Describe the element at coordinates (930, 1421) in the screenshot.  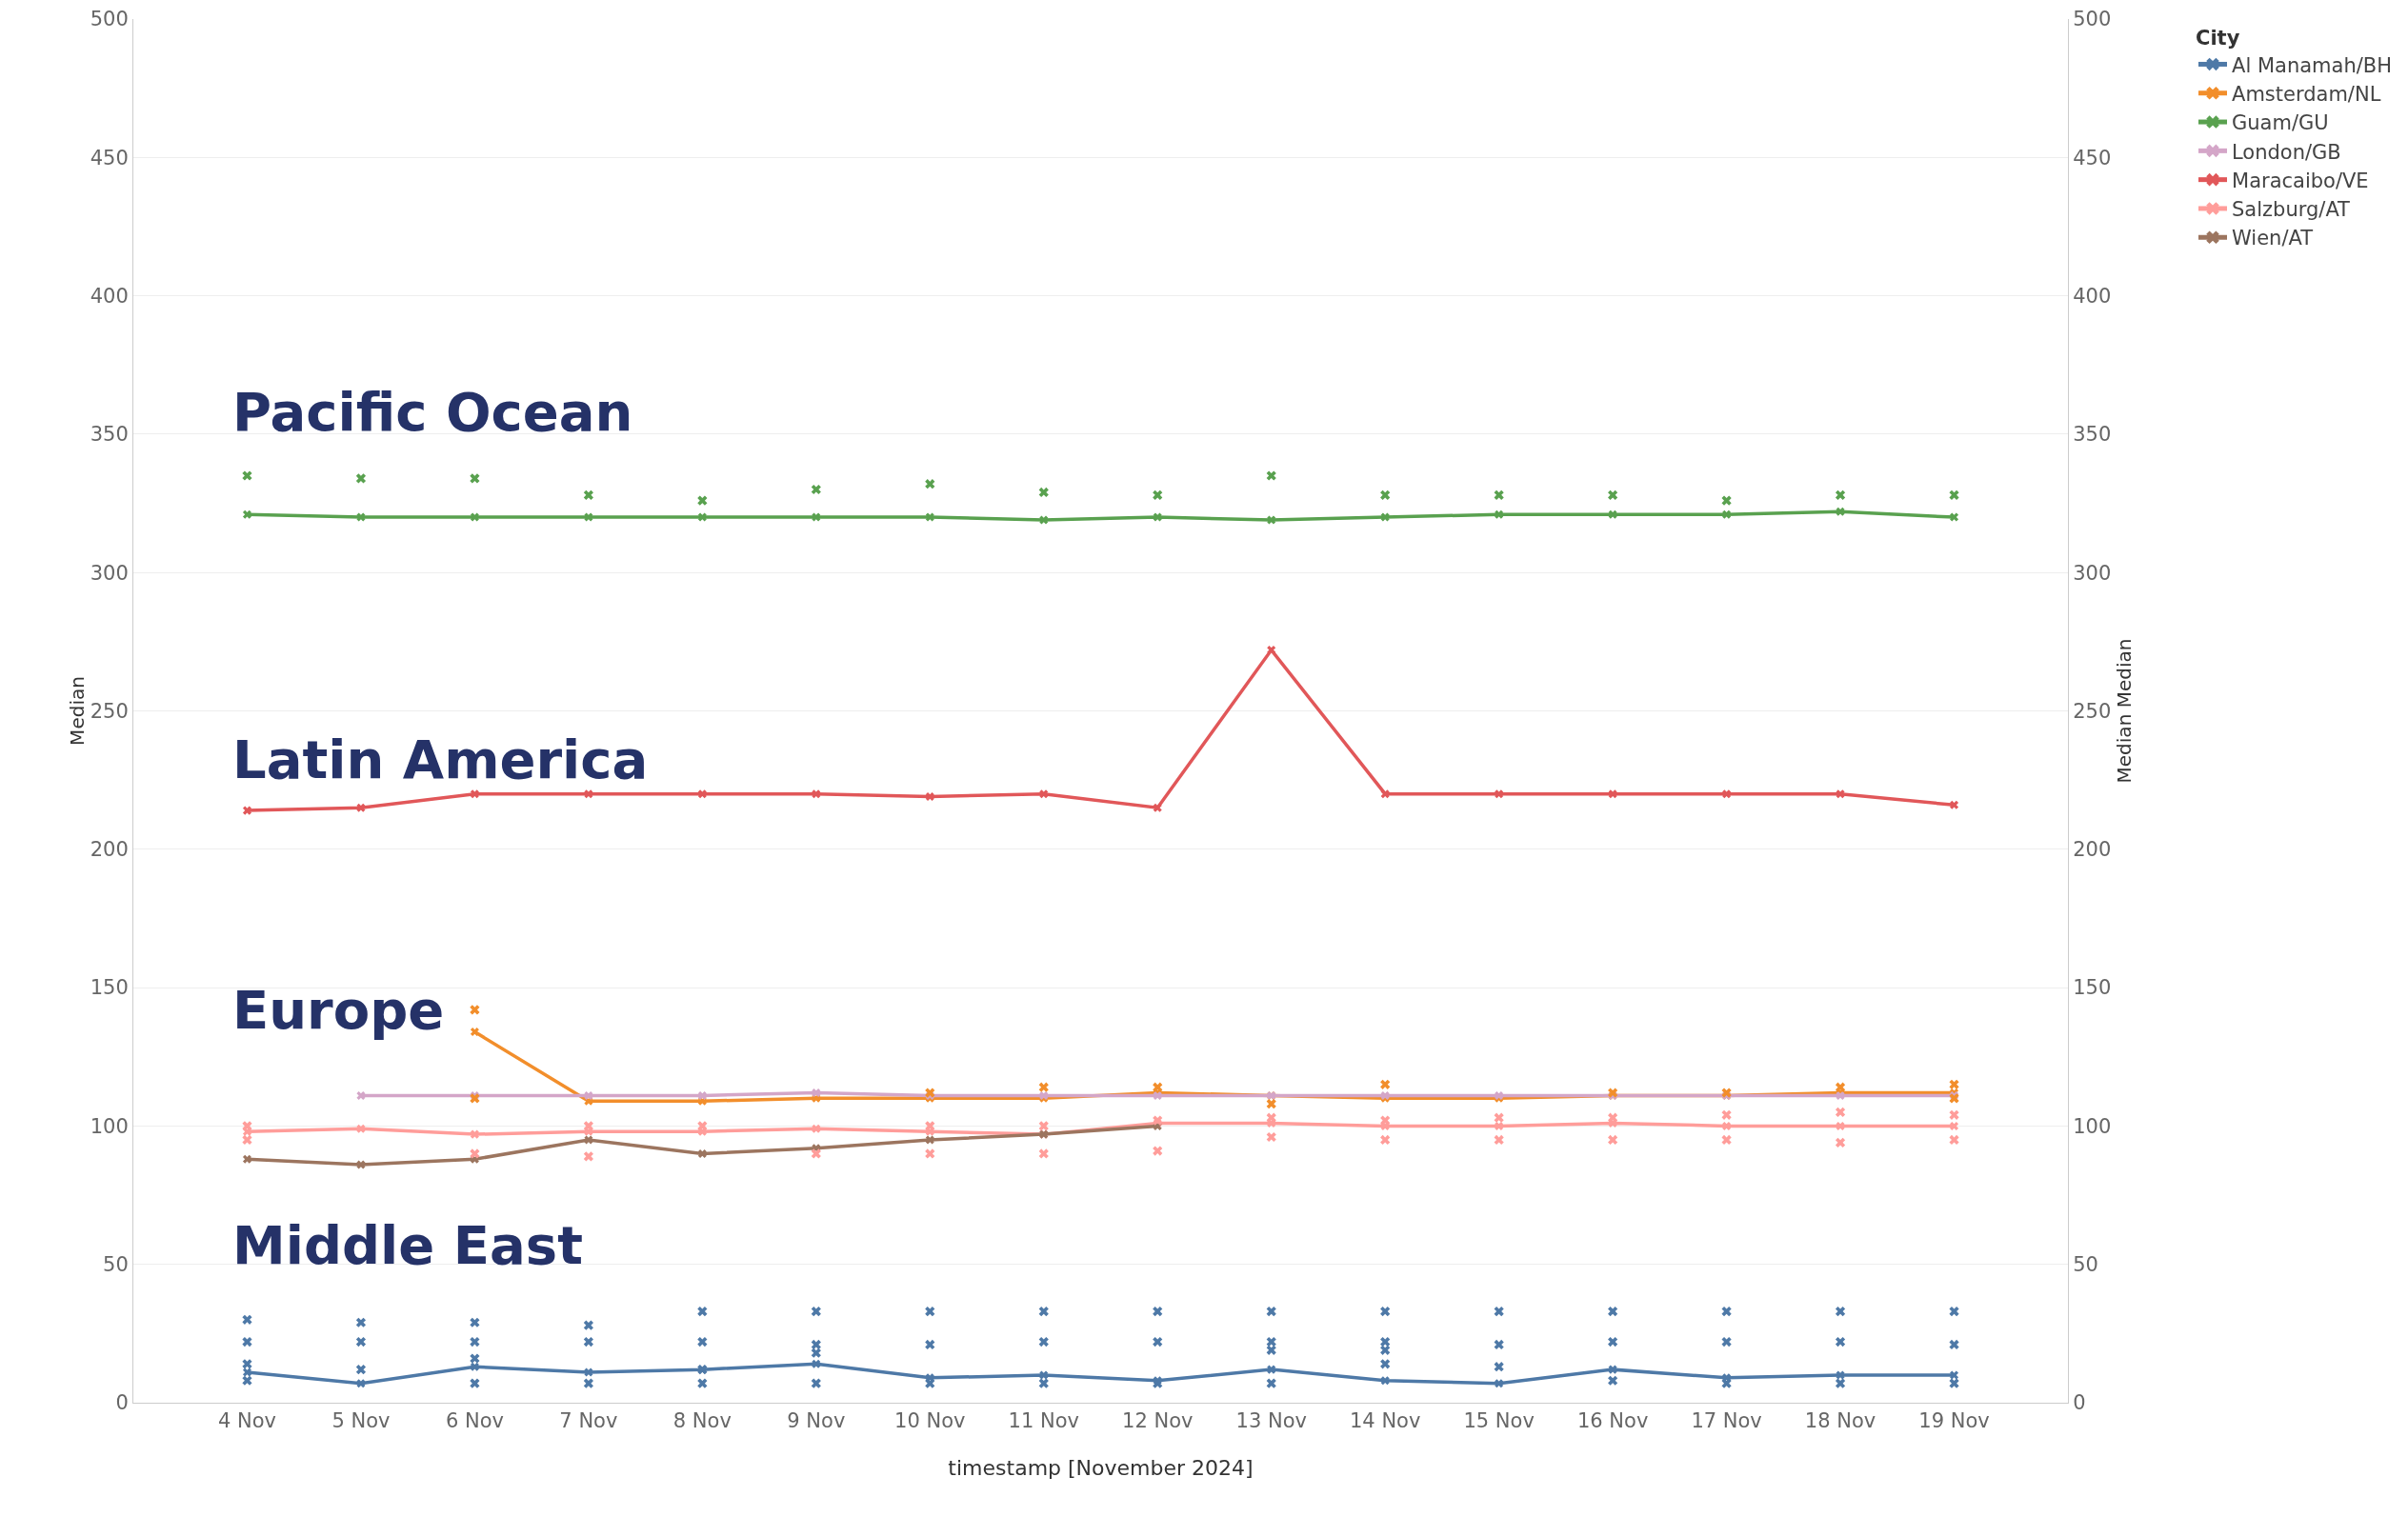
I see `x-tick-label: 10 Nov` at that location.